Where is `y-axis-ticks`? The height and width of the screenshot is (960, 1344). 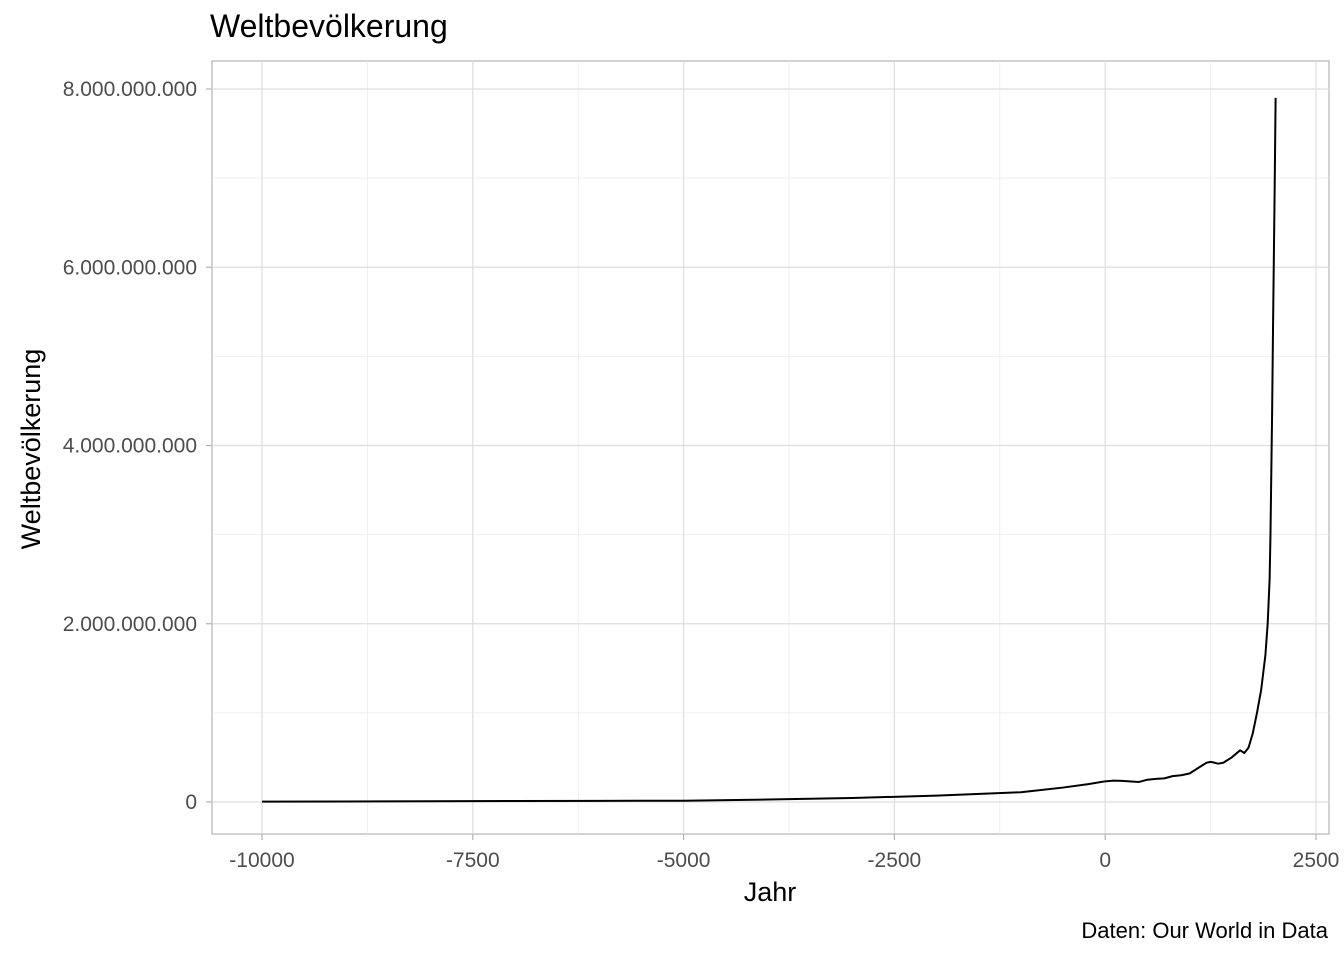 y-axis-ticks is located at coordinates (209, 445).